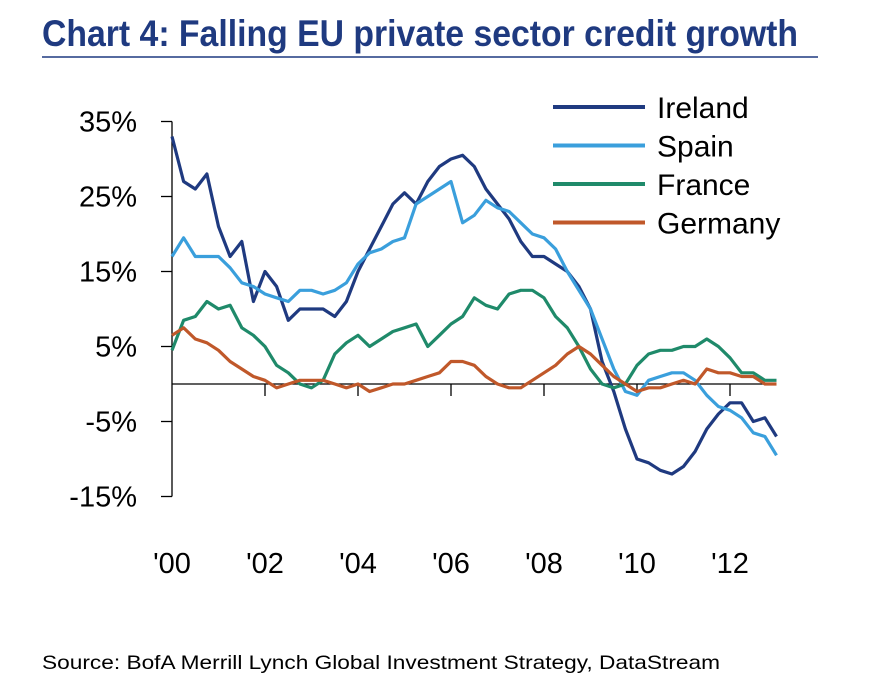  I want to click on x-tick-label: '12, so click(730, 564).